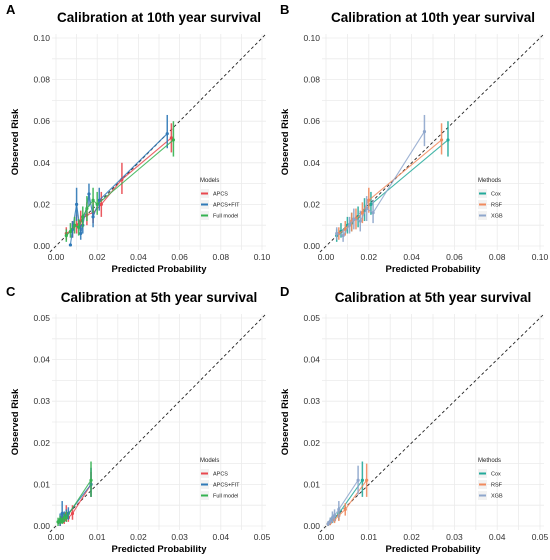 The width and height of the screenshot is (550, 560). What do you see at coordinates (326, 257) in the screenshot?
I see `x-tick-label: 0.00` at bounding box center [326, 257].